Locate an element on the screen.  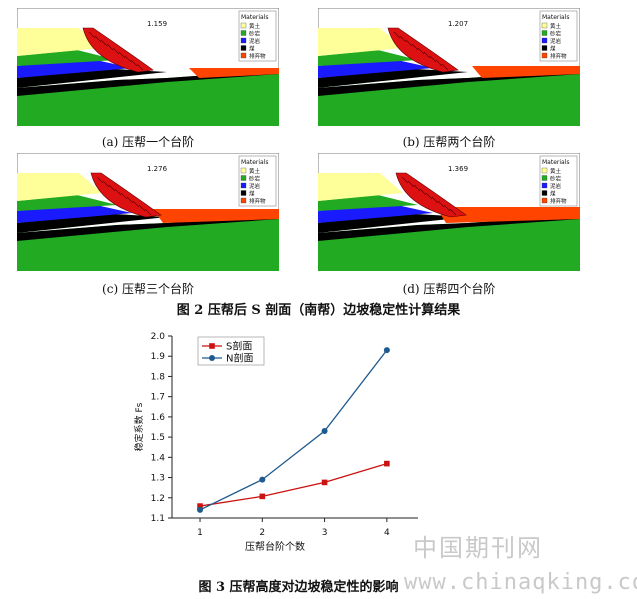
x-tick-label: 2 is located at coordinates (262, 533).